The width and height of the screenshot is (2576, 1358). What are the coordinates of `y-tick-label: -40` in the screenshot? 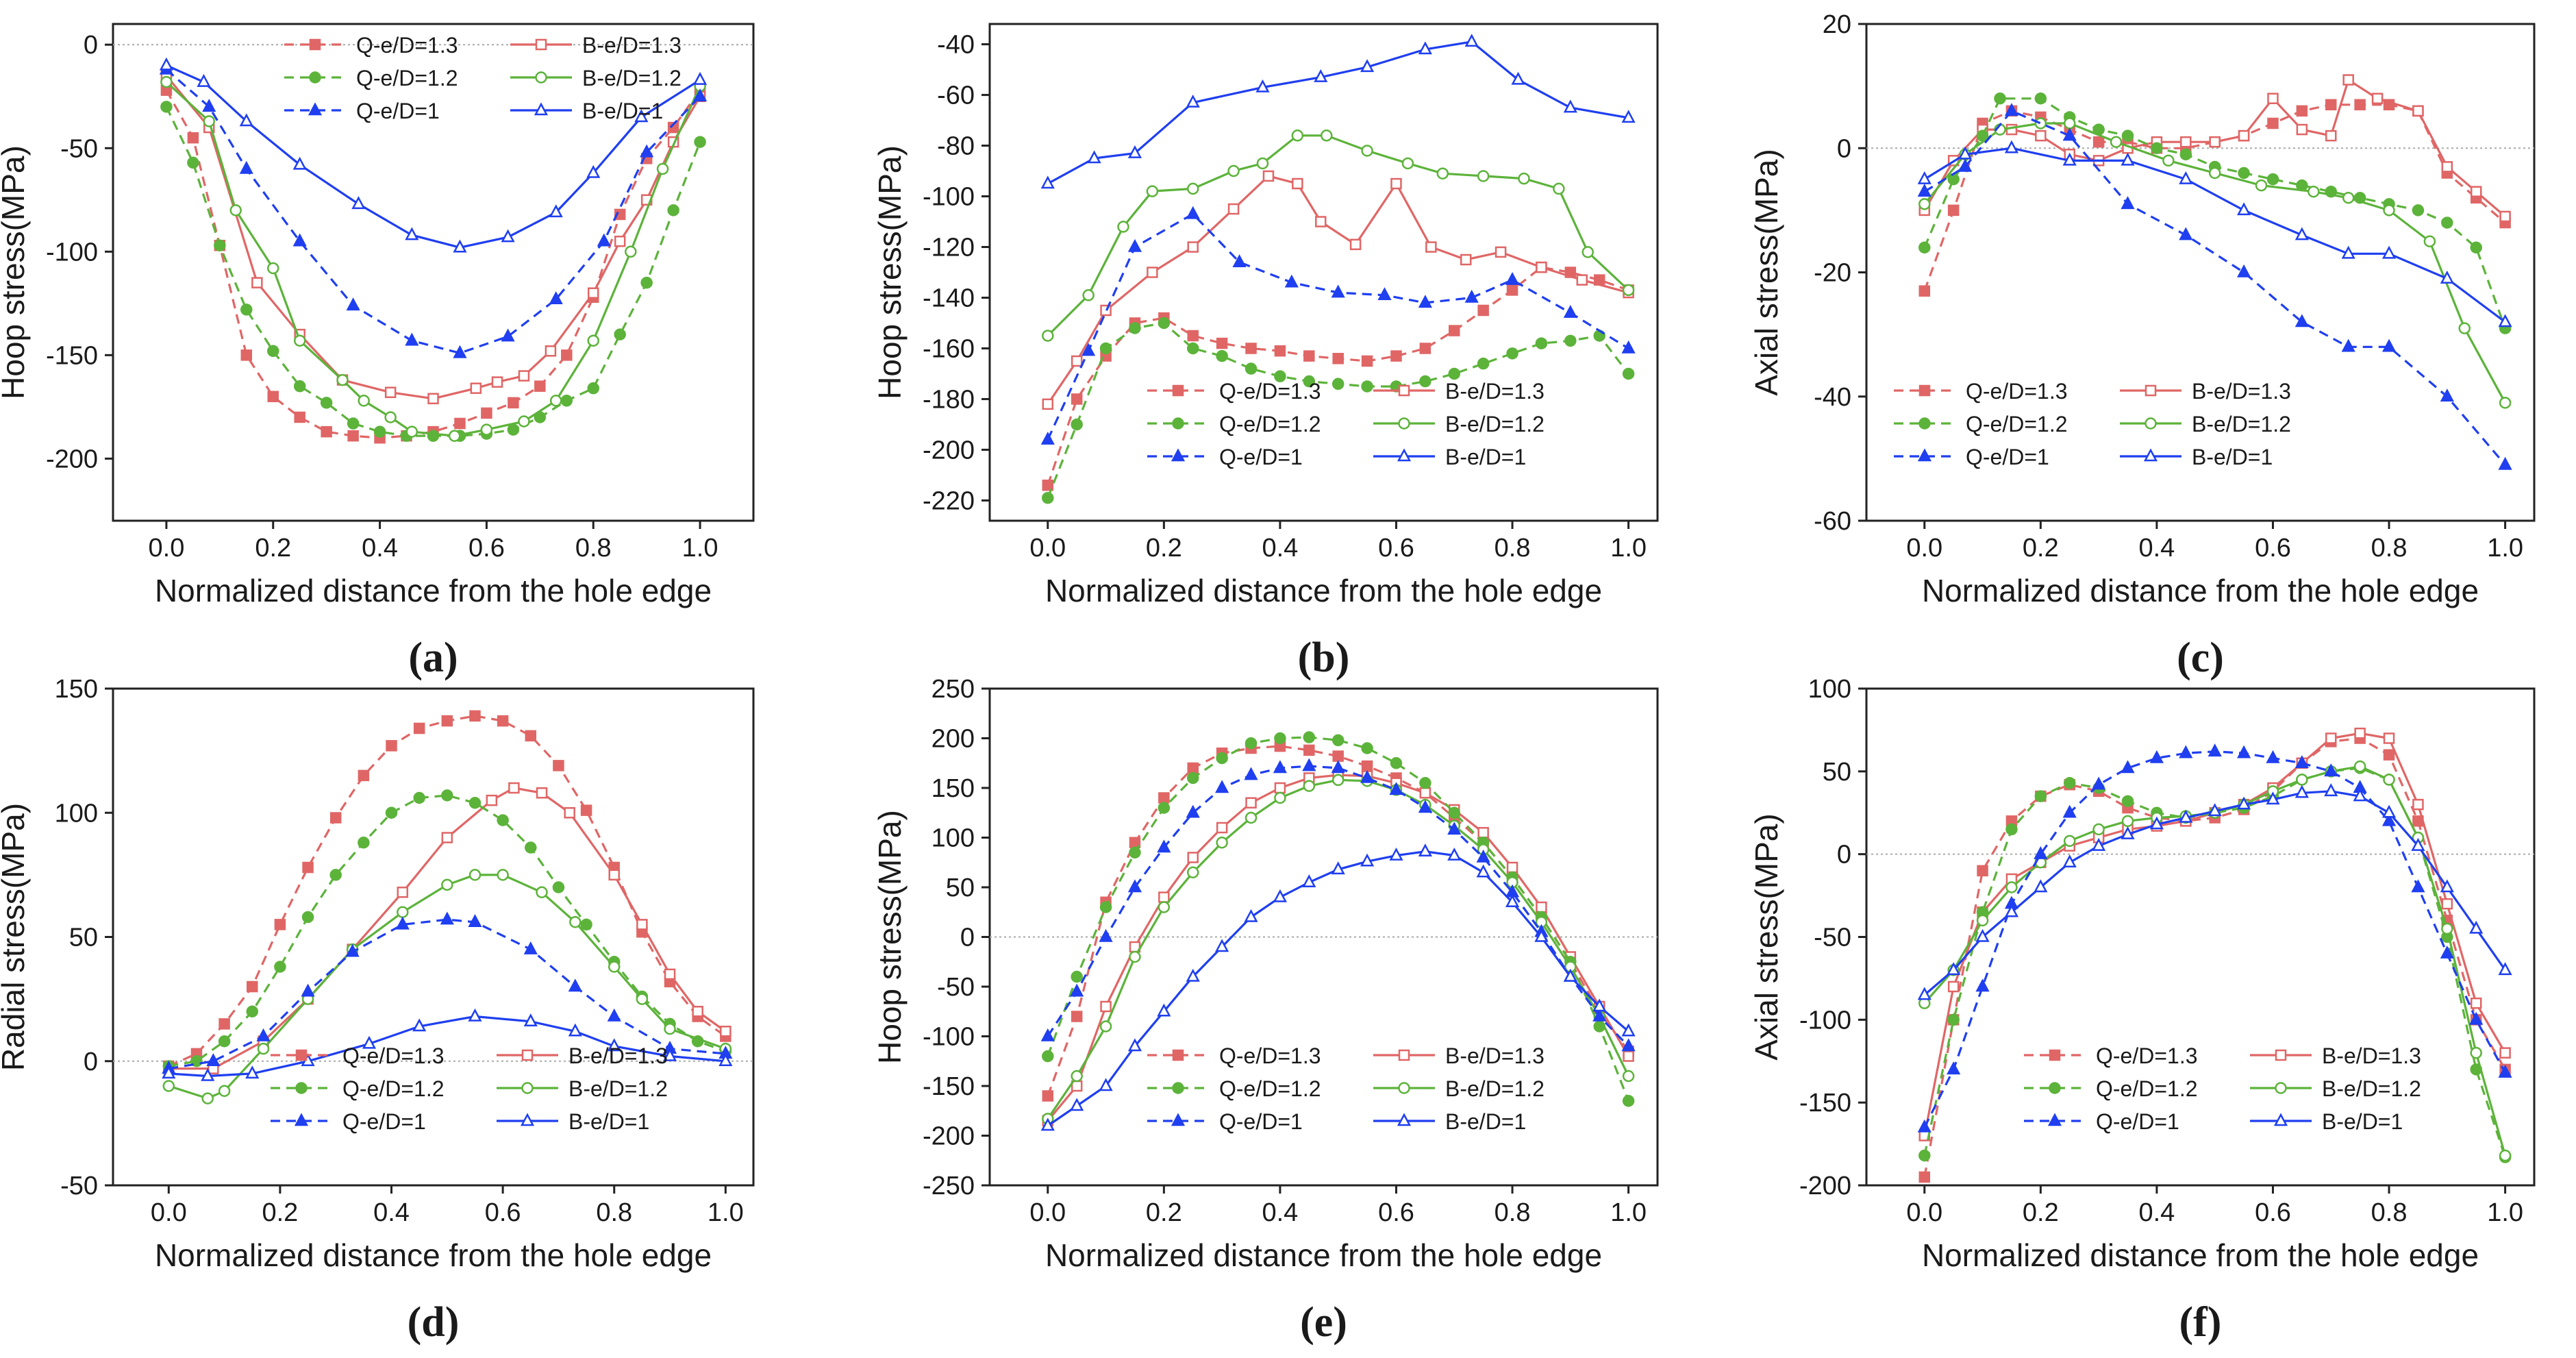 It's located at (1832, 397).